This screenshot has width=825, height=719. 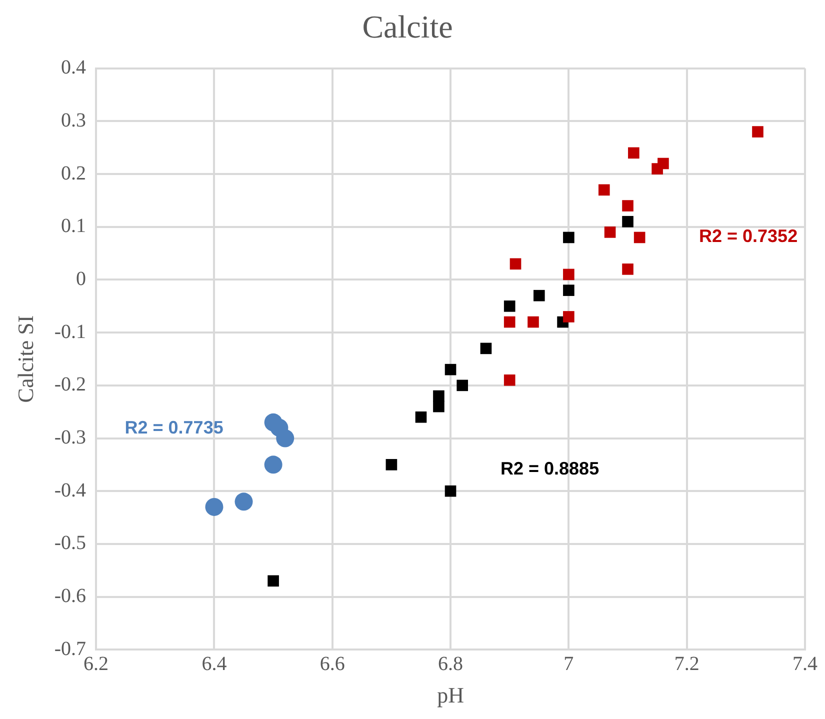 I want to click on y-tick-label: 0.3, so click(x=73, y=120).